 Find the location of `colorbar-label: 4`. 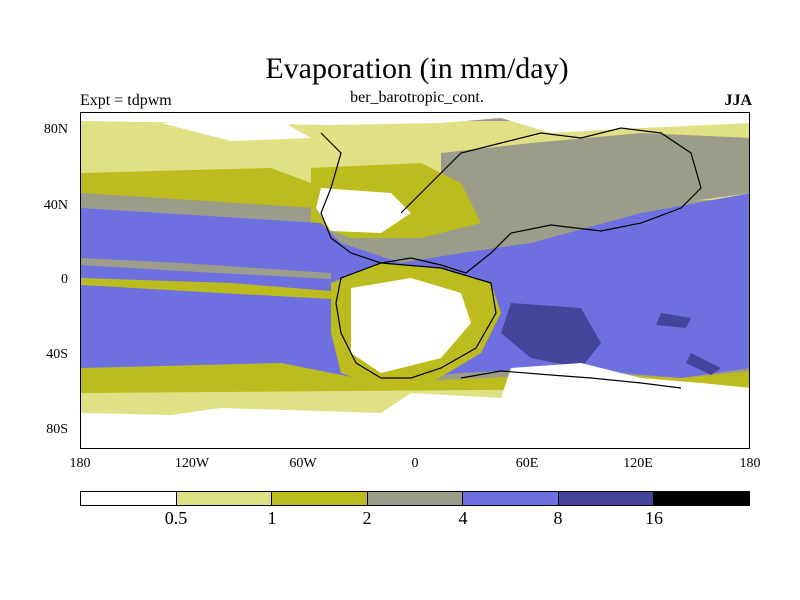

colorbar-label: 4 is located at coordinates (463, 518).